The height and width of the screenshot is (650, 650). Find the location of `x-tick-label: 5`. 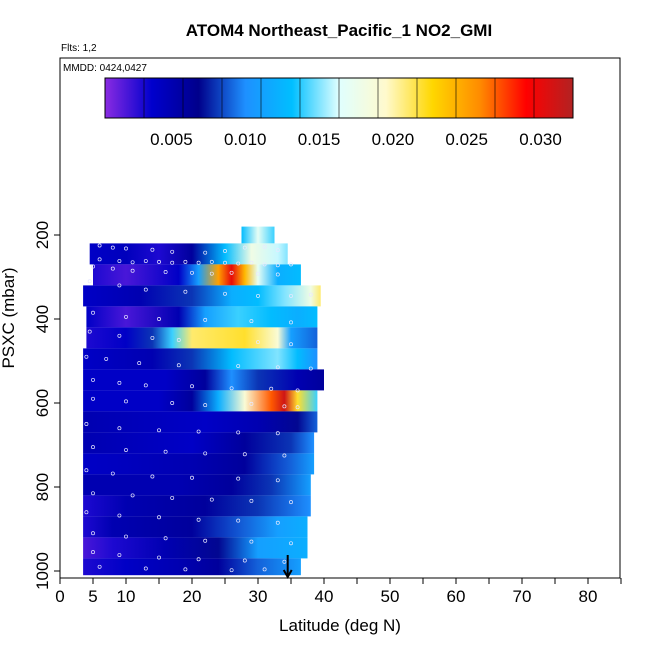

x-tick-label: 5 is located at coordinates (92, 596).